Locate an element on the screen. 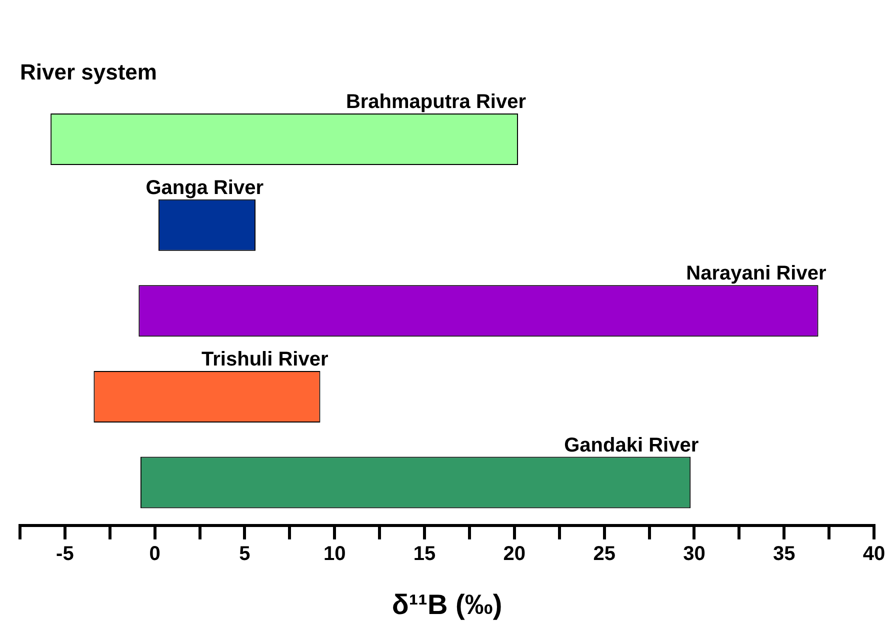 Image resolution: width=892 pixels, height=629 pixels. y-tick-label: Ganga River is located at coordinates (205, 187).